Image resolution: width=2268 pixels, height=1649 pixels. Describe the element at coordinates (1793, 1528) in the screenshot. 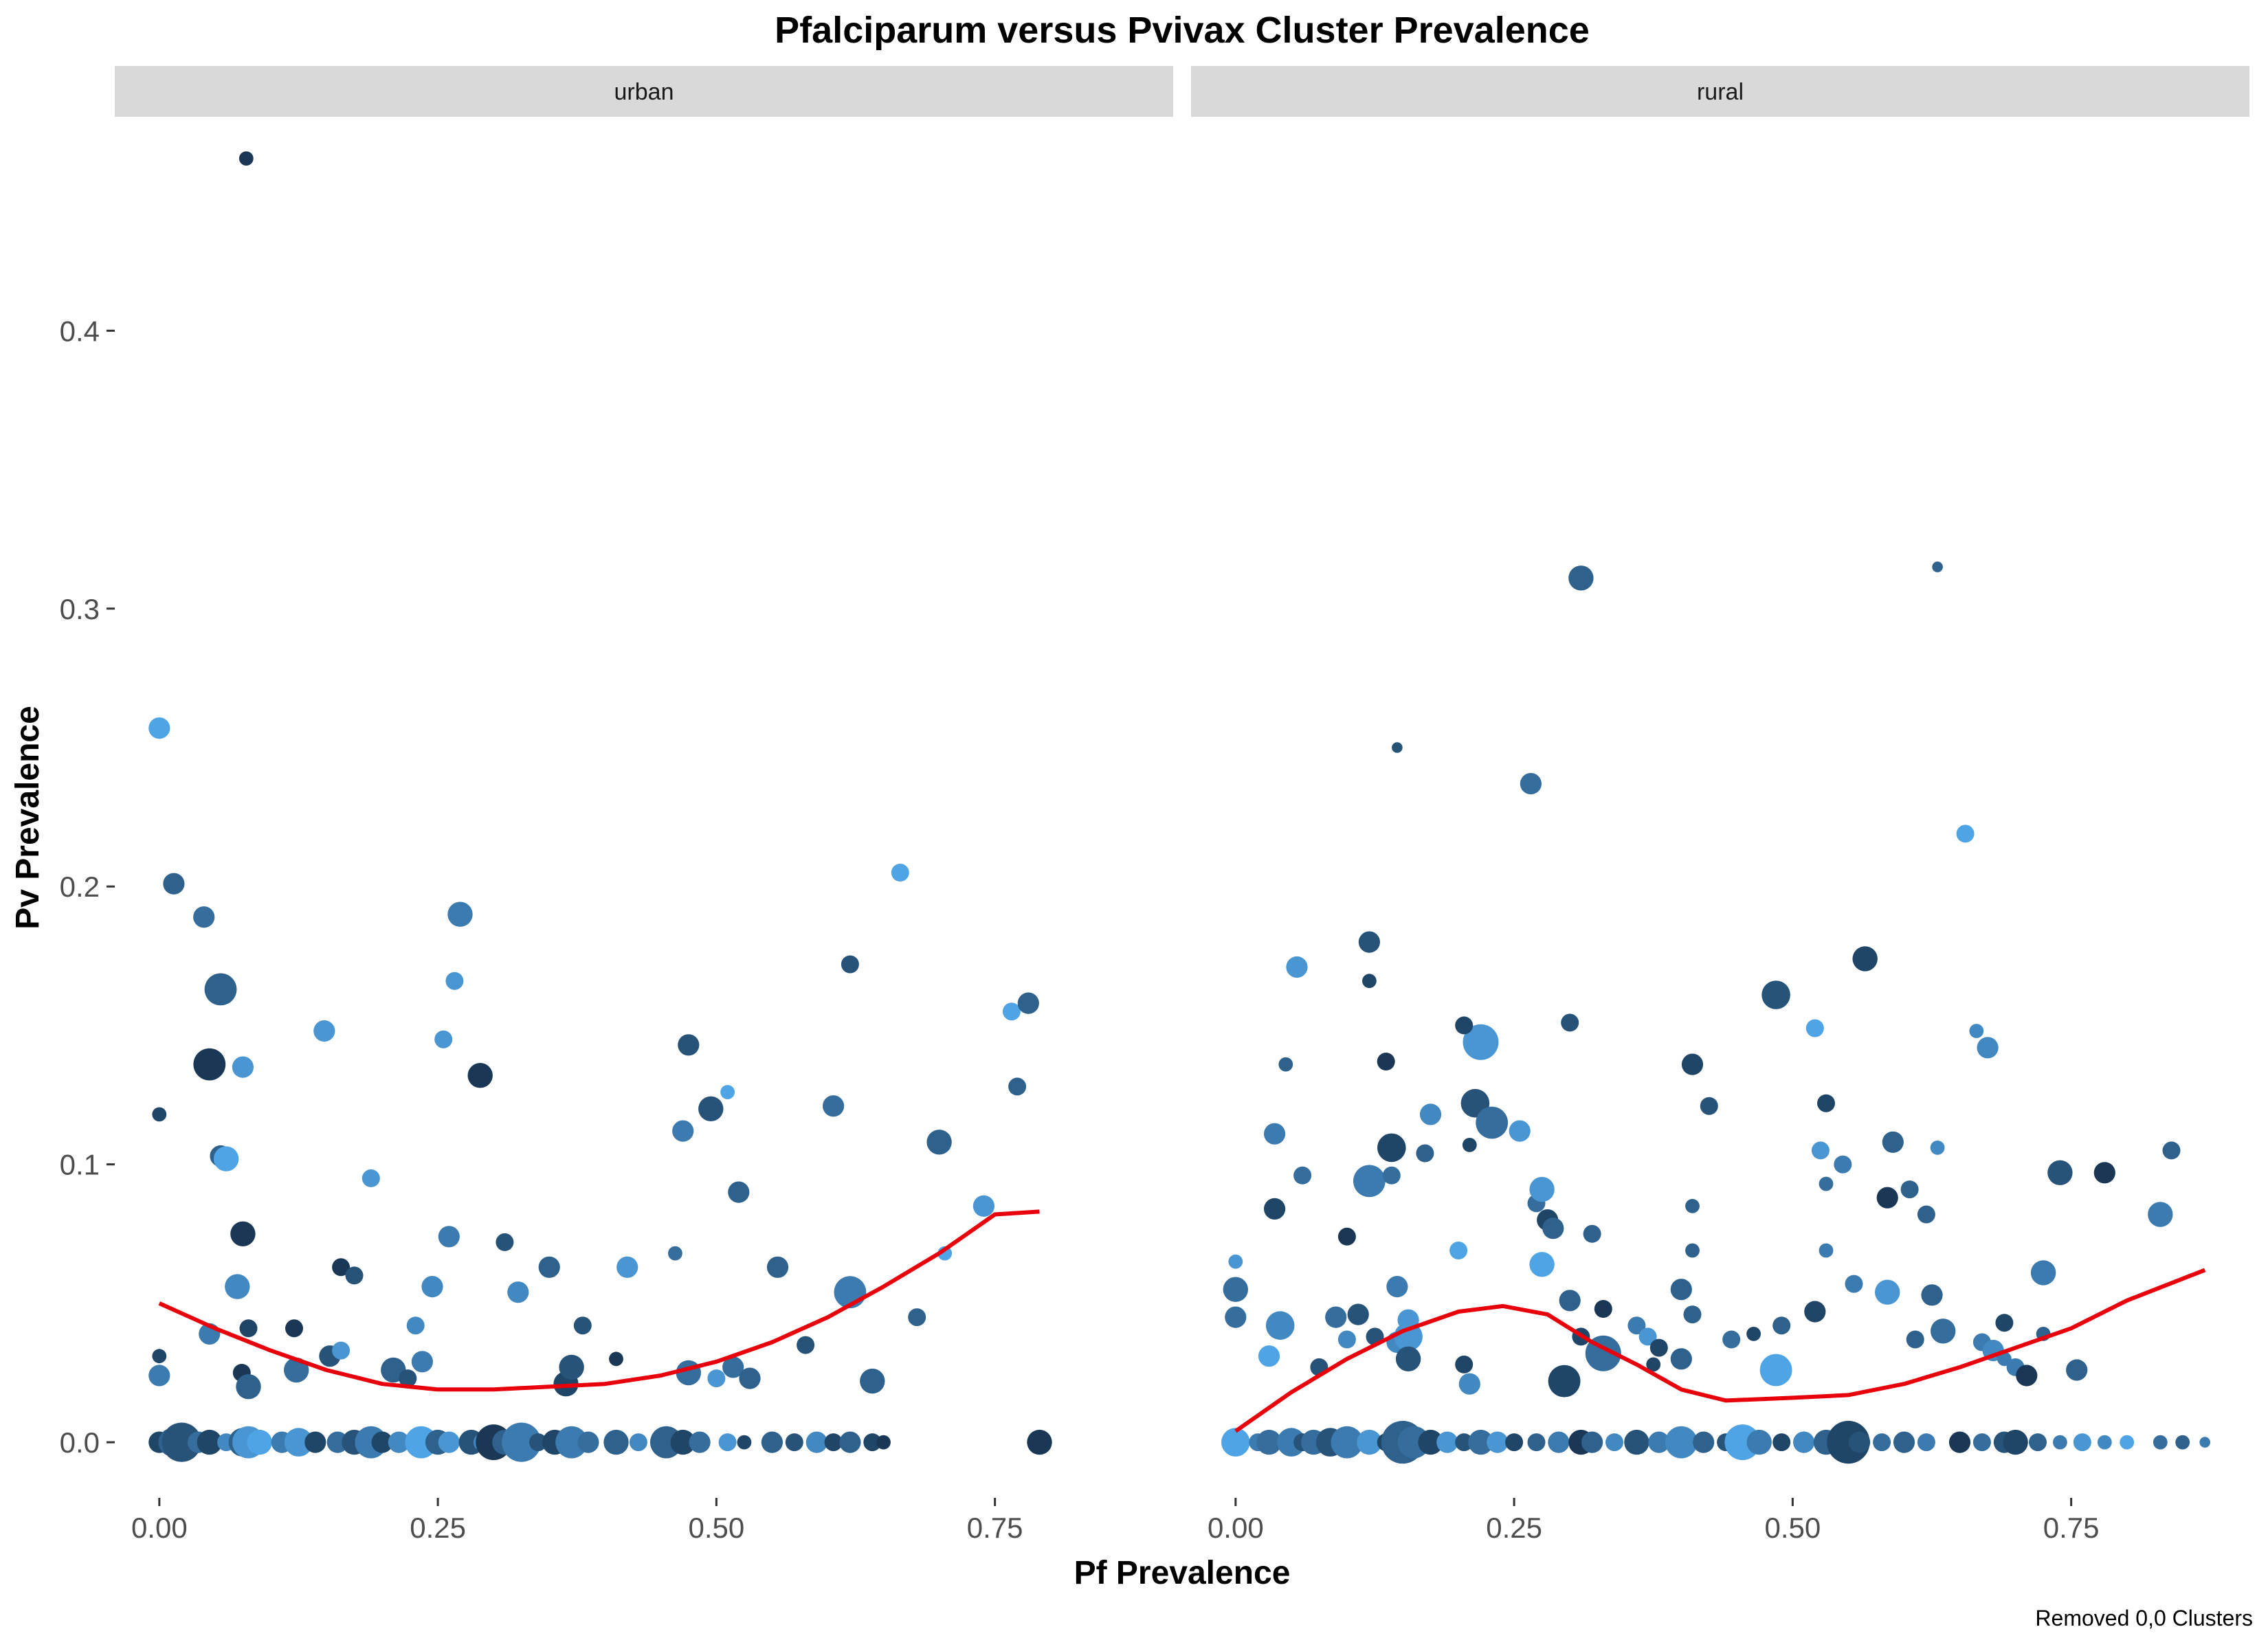

I see `x-tick-label-rural-2: 0.50` at that location.